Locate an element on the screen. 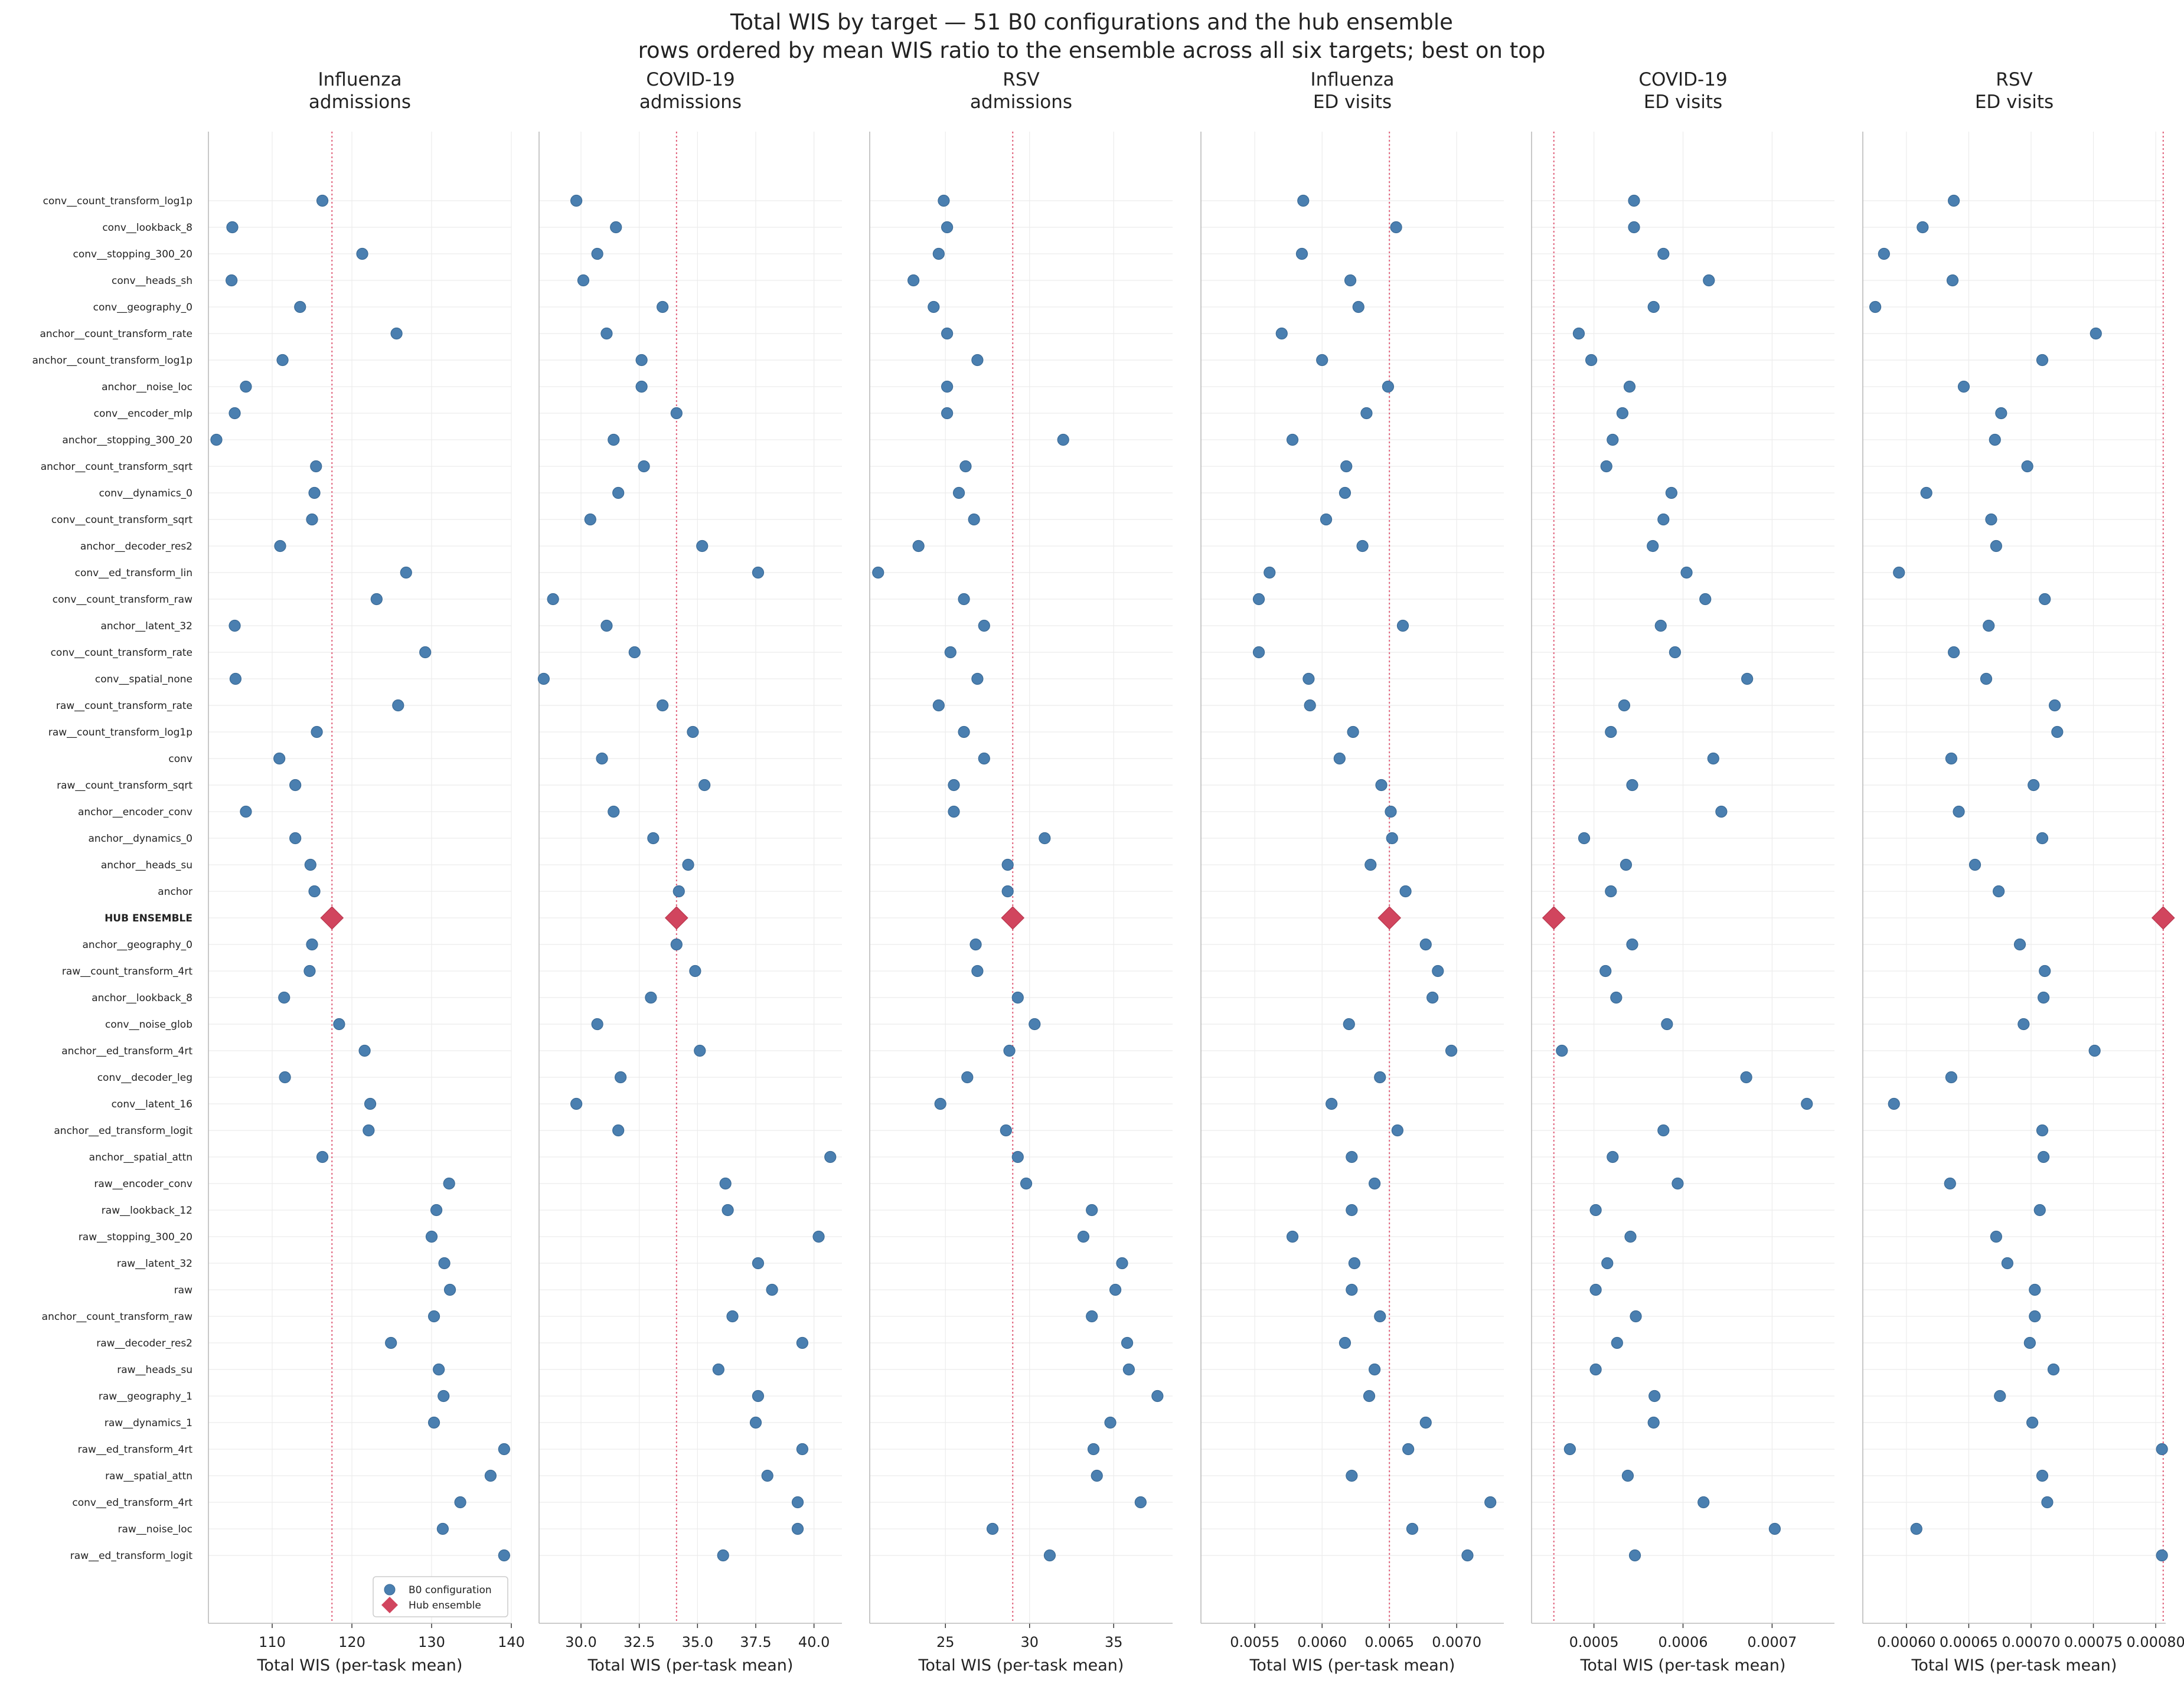 This screenshot has width=2184, height=1690. row-label: raw is located at coordinates (183, 1290).